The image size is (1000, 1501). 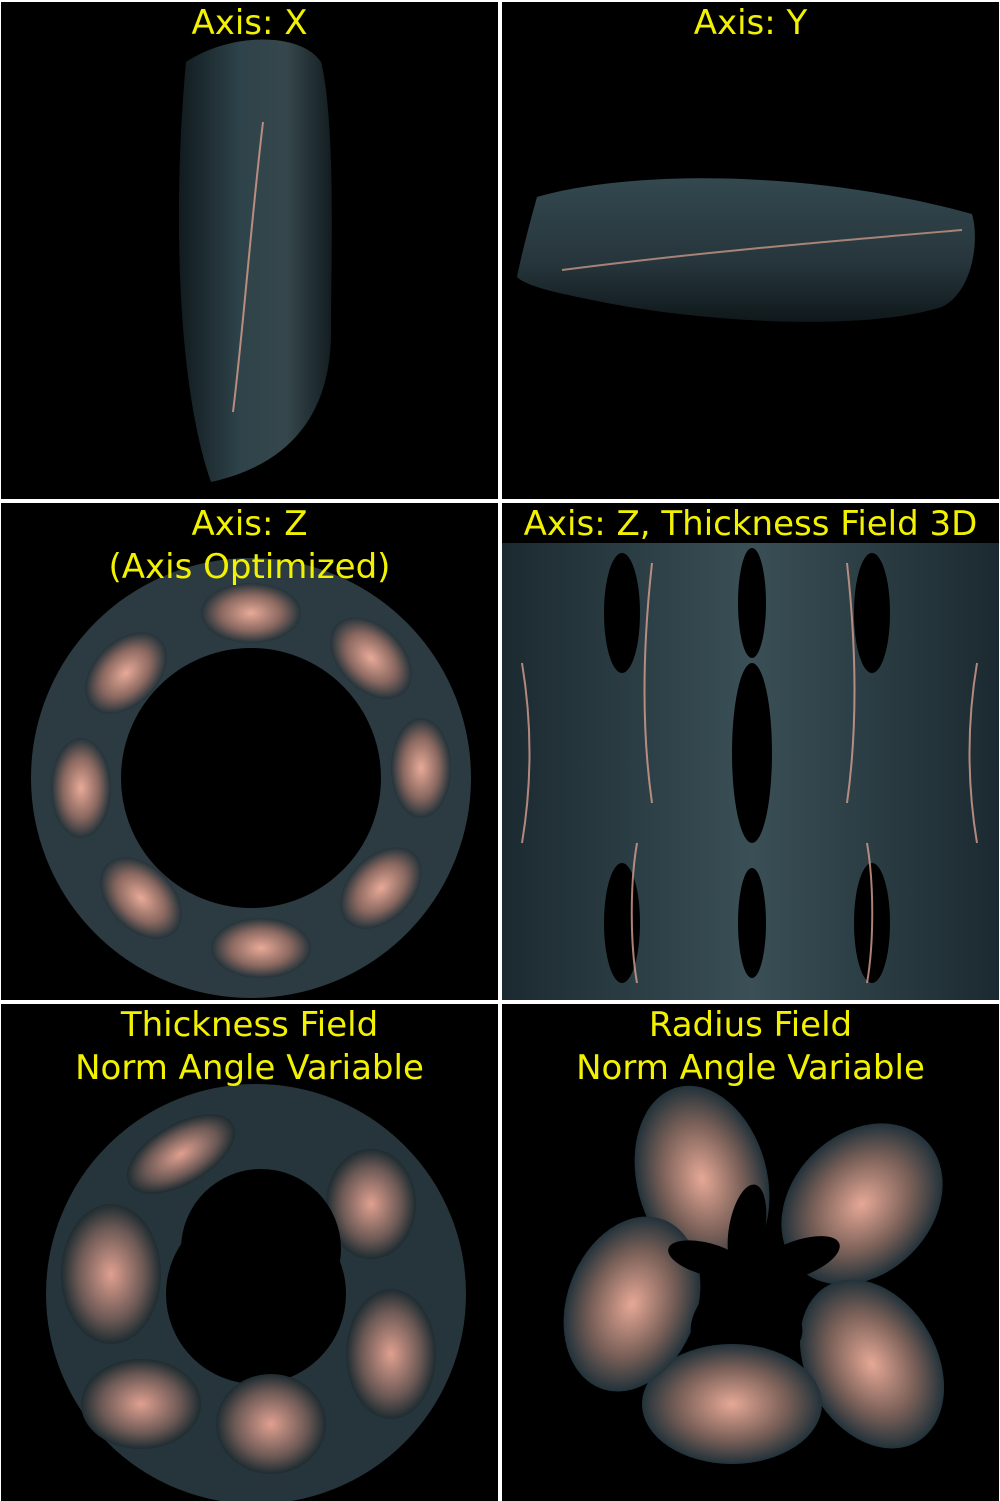 I want to click on panel-caption: Axis: Y, so click(x=750, y=23).